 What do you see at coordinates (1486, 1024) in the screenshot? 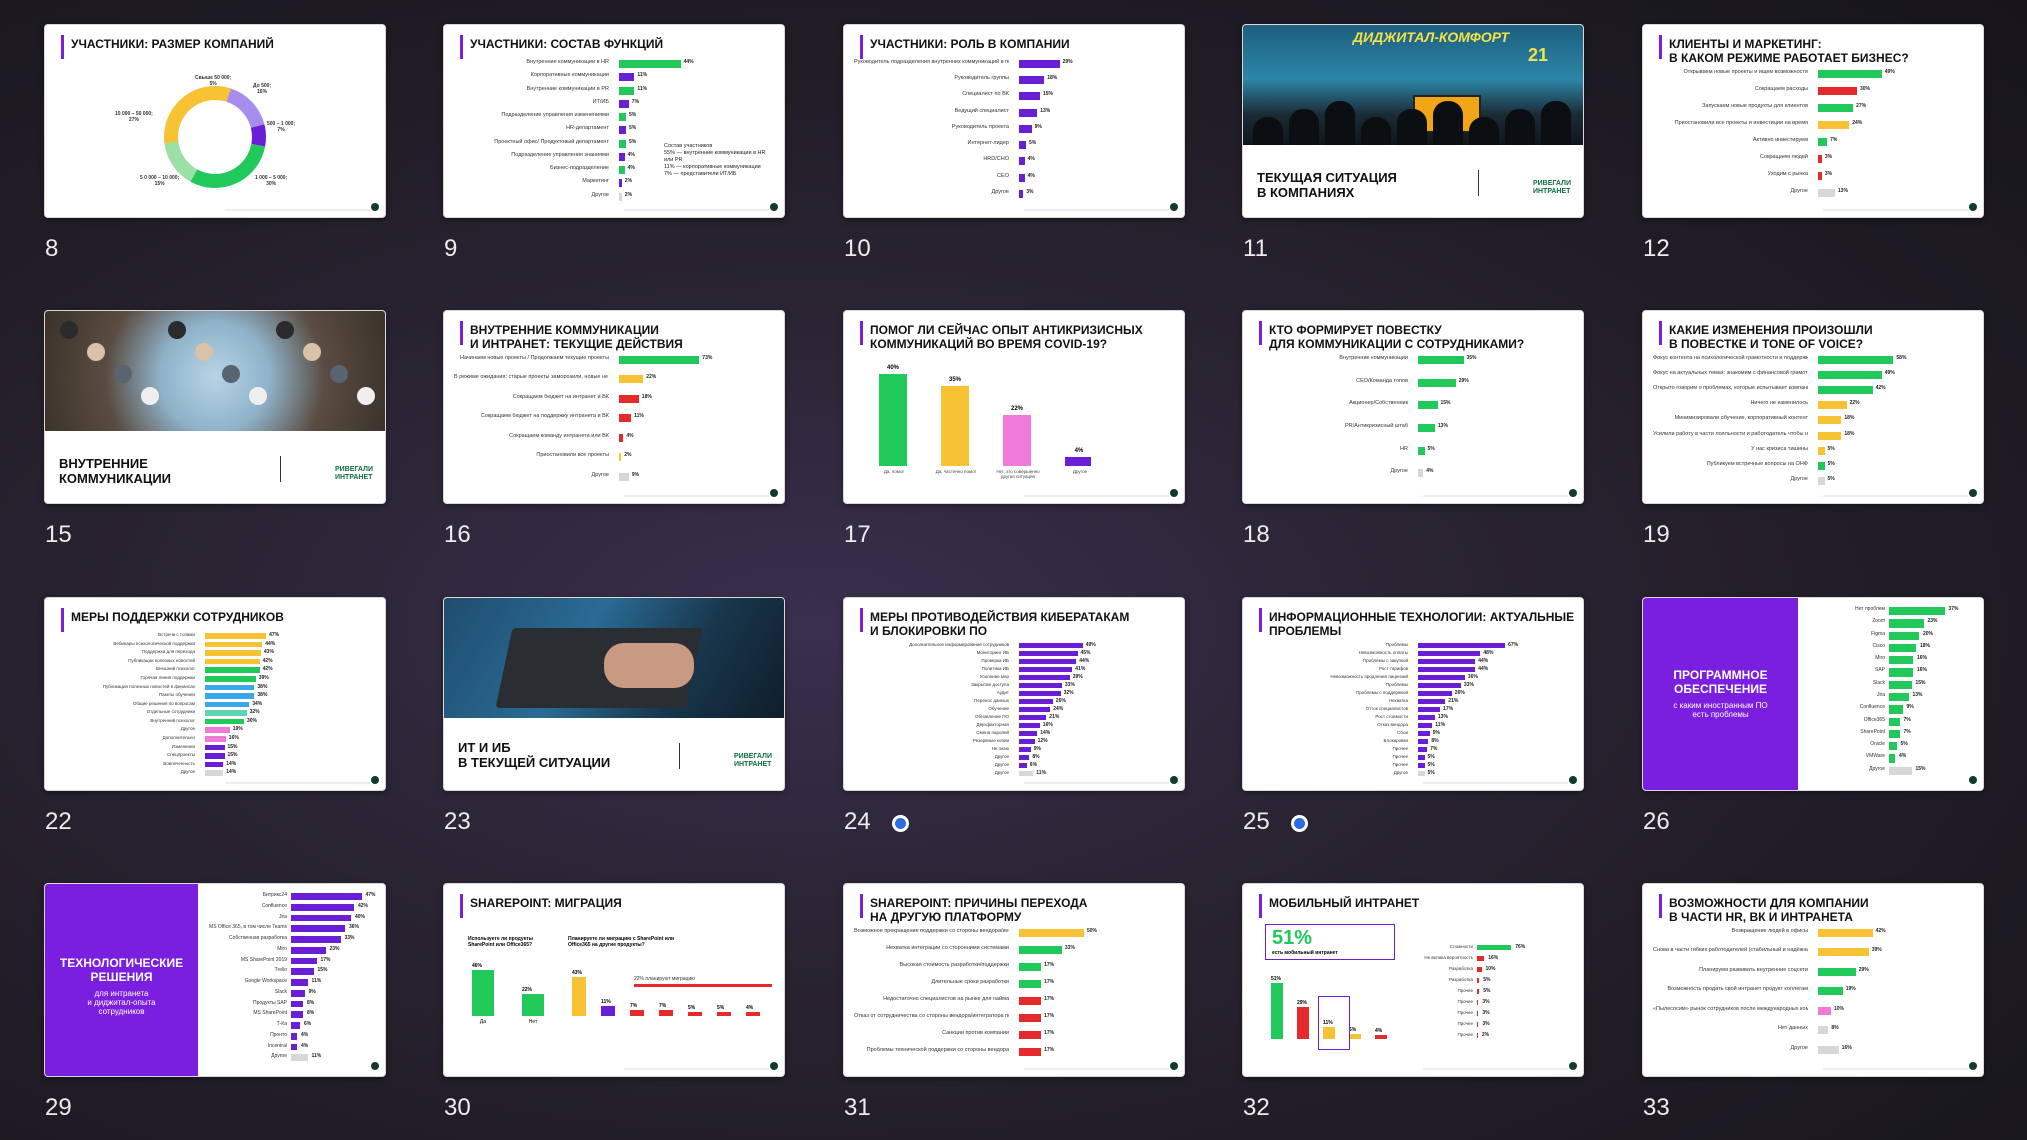
I see `bar-value: 3%` at bounding box center [1486, 1024].